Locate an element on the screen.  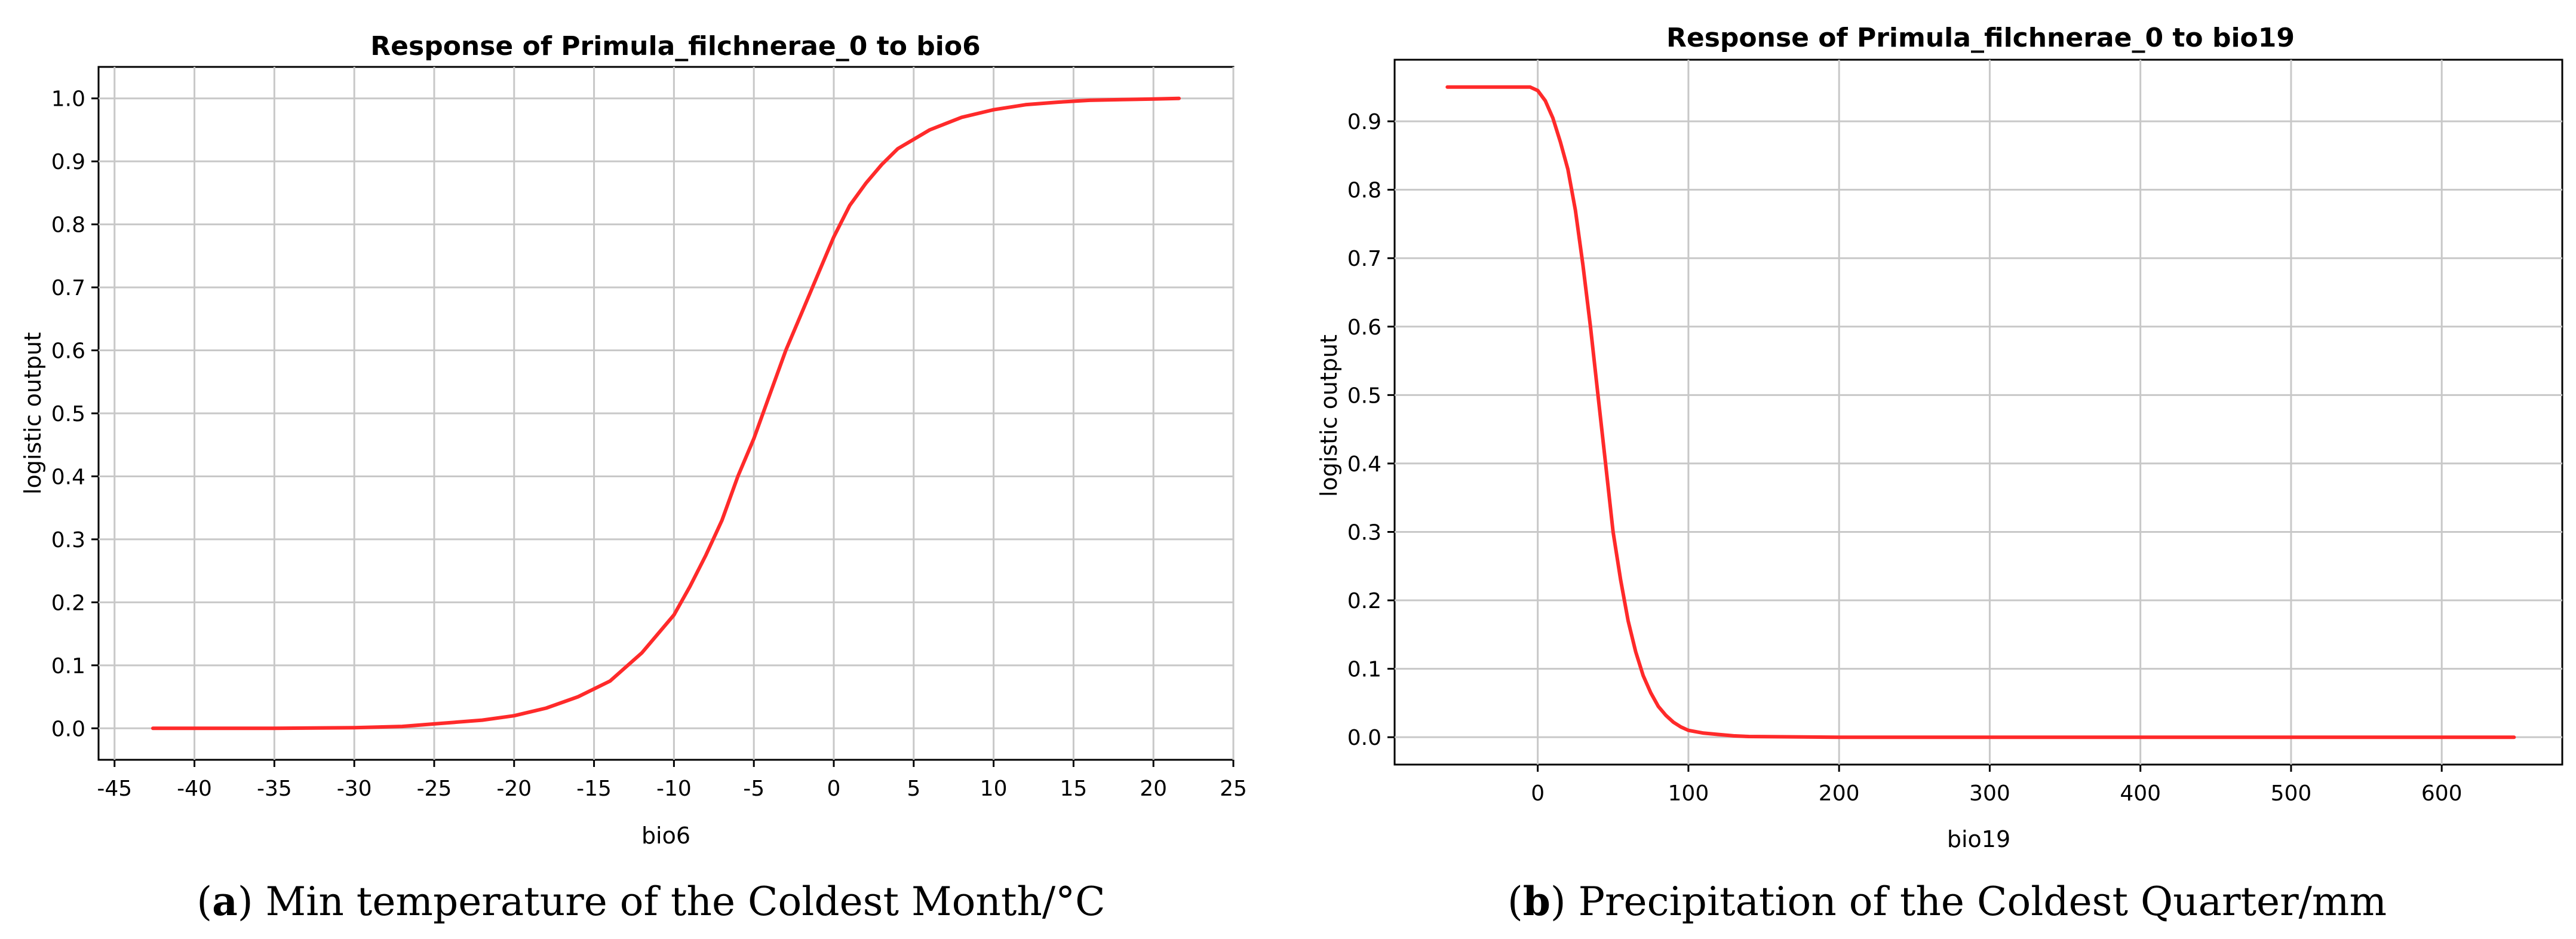
b-xtick-label: 300 is located at coordinates (1990, 793).